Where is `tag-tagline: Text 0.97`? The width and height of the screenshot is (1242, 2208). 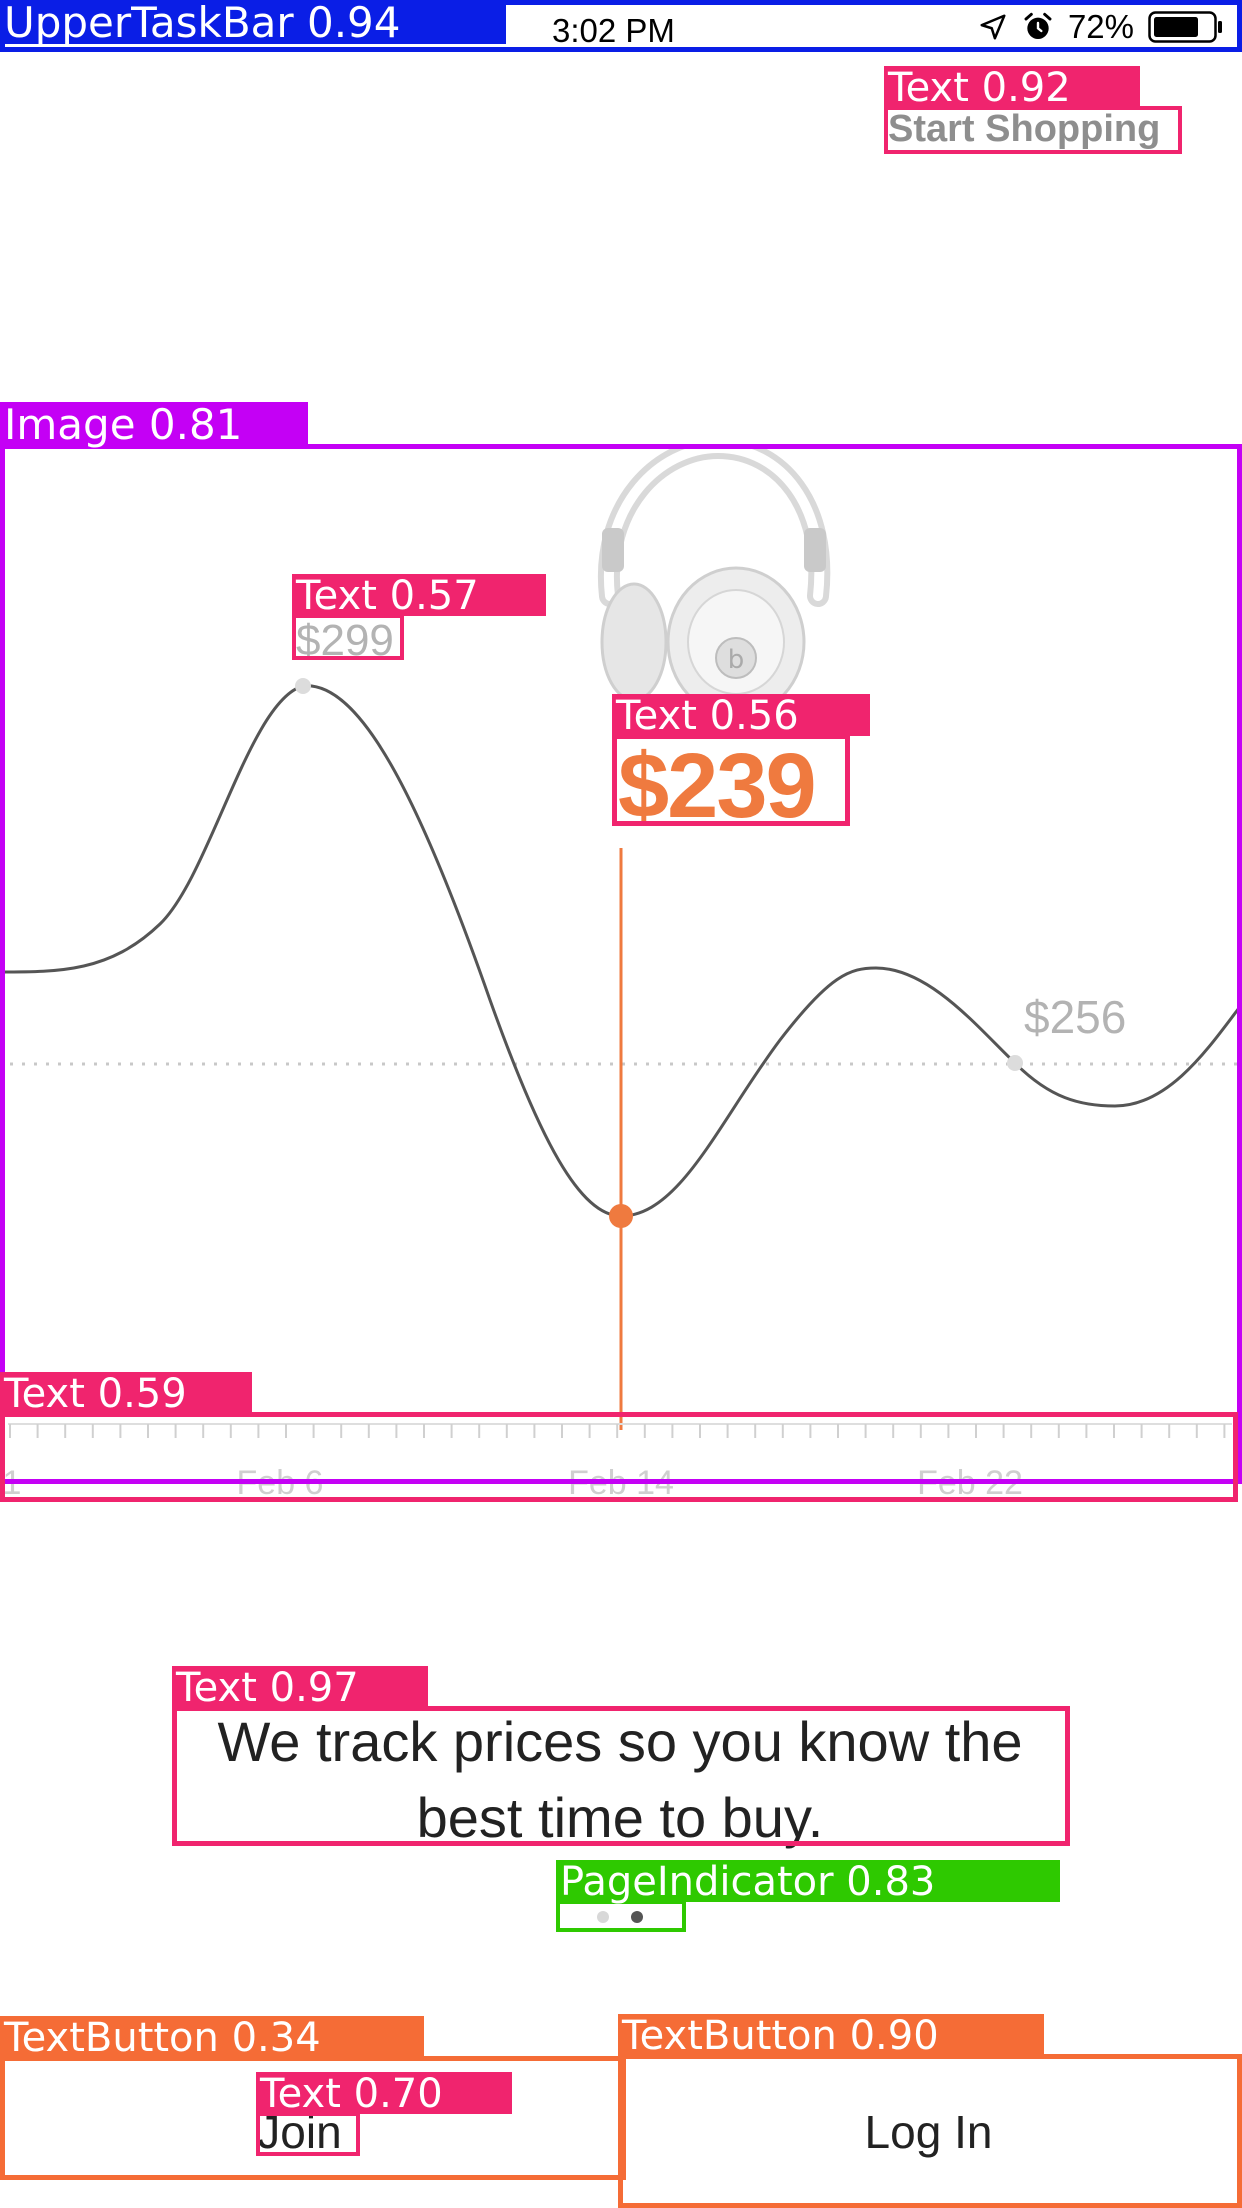
tag-tagline: Text 0.97 is located at coordinates (300, 1687).